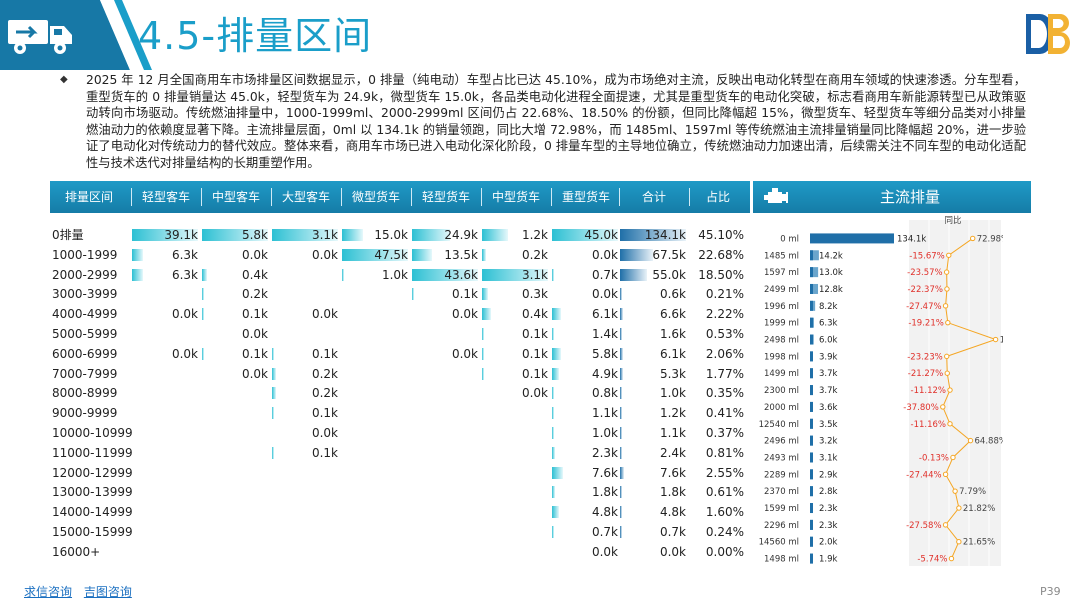 The width and height of the screenshot is (1080, 607). Describe the element at coordinates (979, 509) in the screenshot. I see `yoy-label: 21.82%` at that location.